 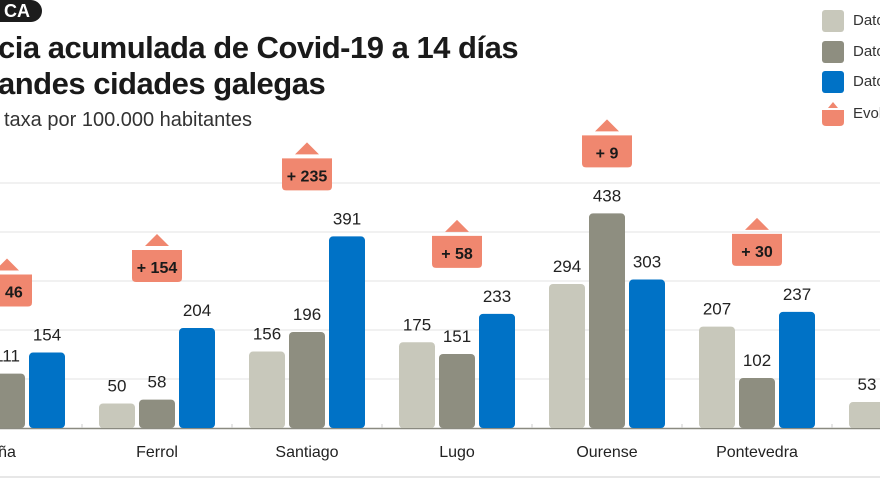 I want to click on bar-value-label: 111, so click(x=10, y=356).